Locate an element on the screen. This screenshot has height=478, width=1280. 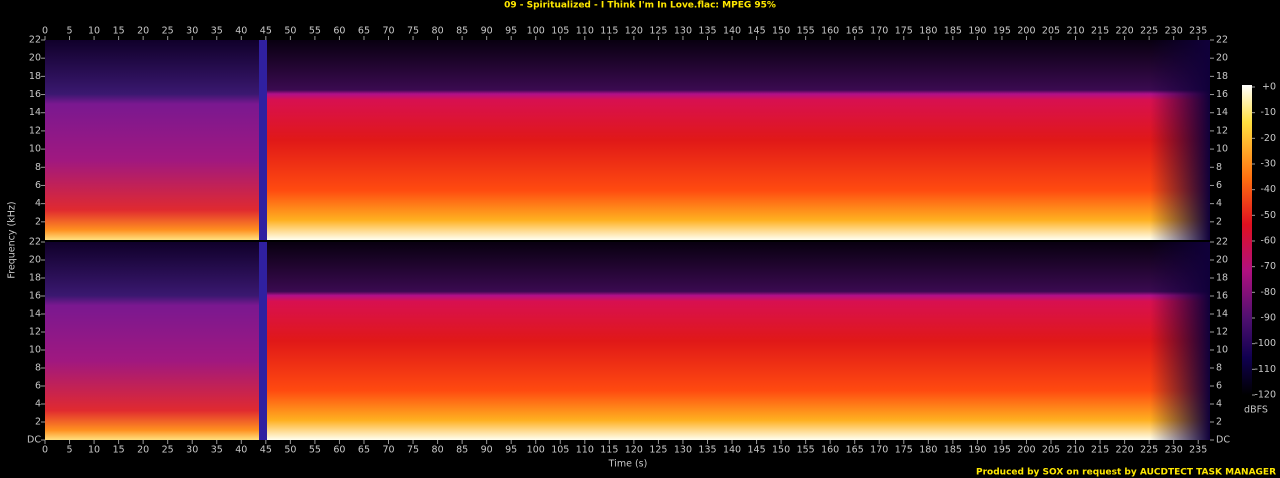
colorbar-tick-label: -20 is located at coordinates (1268, 138).